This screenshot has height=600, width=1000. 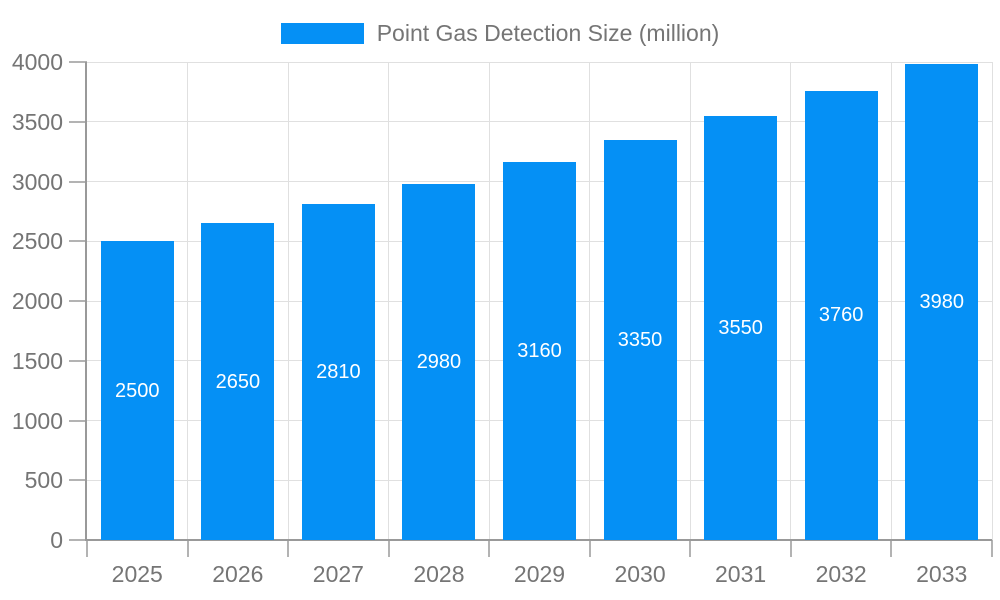 I want to click on x-axis-label: 2033, so click(x=942, y=574).